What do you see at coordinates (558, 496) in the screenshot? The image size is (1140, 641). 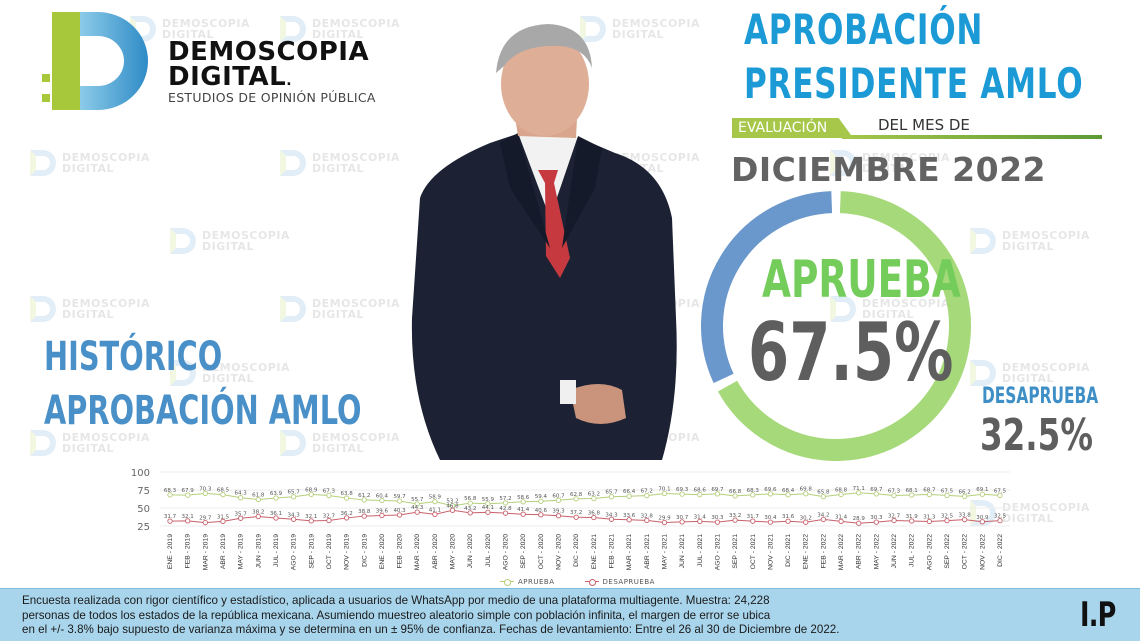 I see `data-value-label: 60.7` at bounding box center [558, 496].